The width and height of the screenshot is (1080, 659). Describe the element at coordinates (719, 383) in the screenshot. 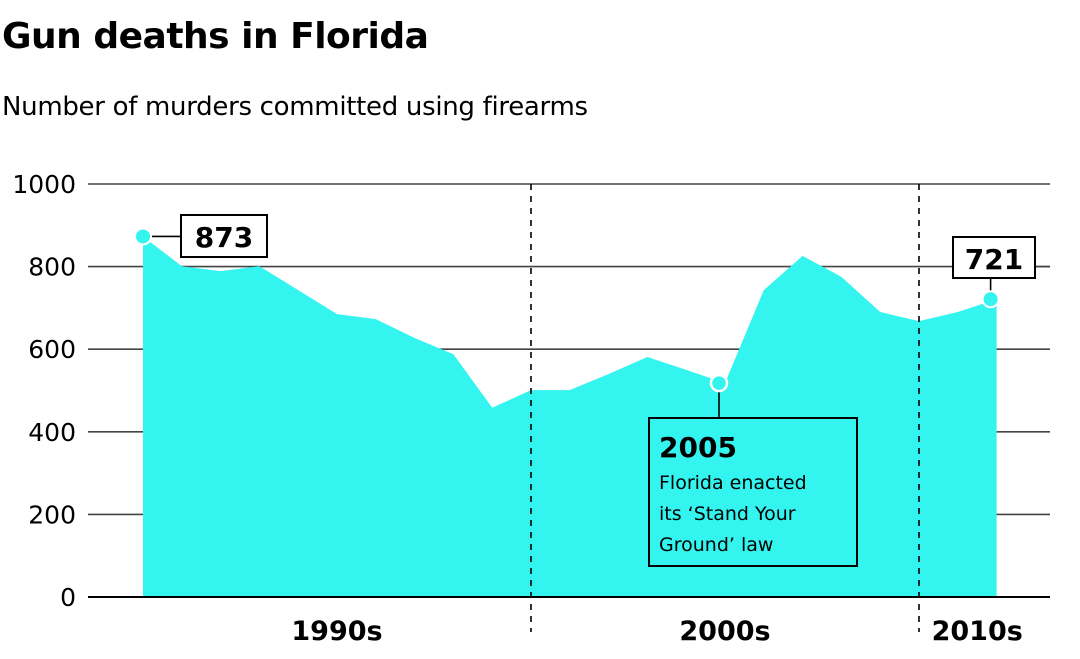

I see `highlight-point-2005` at that location.